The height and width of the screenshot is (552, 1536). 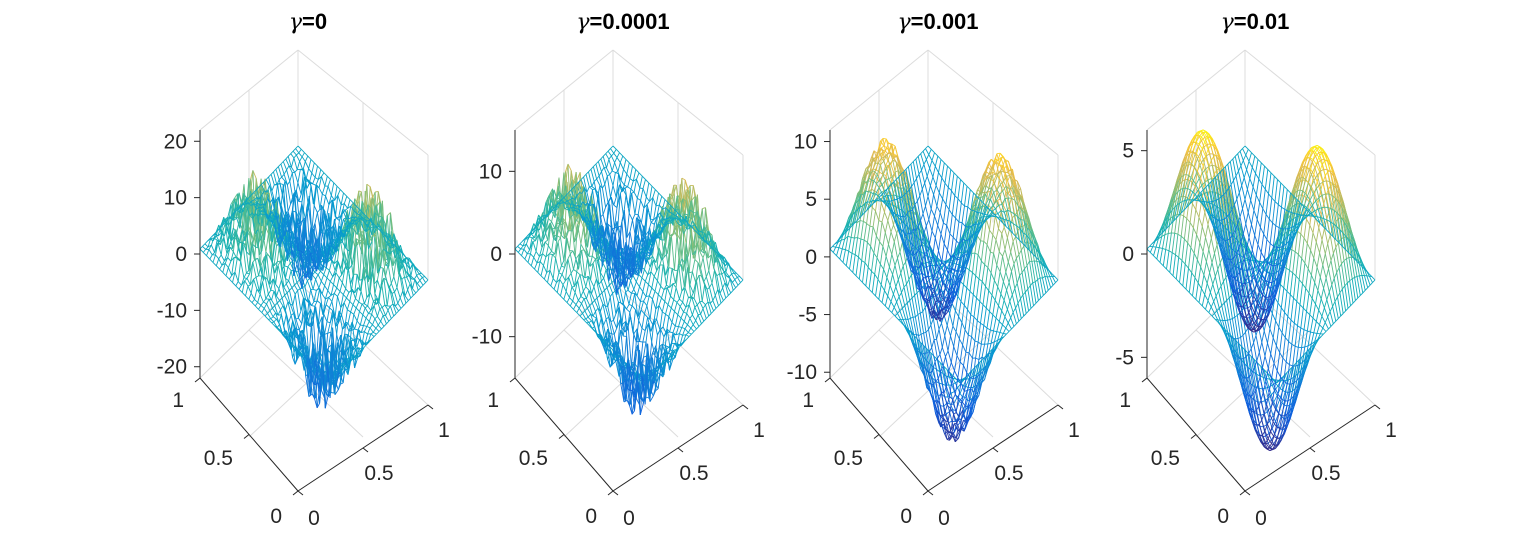 I want to click on panel-title: γ=0, so click(x=308, y=22).